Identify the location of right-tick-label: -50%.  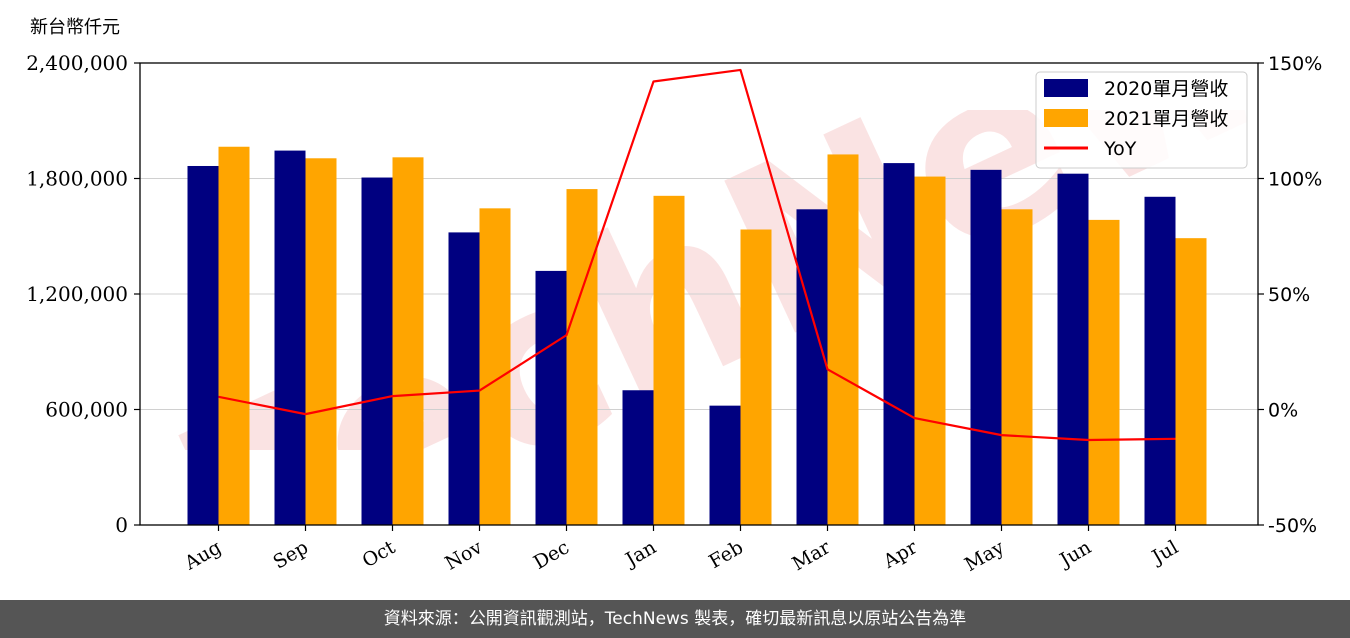
(1292, 526).